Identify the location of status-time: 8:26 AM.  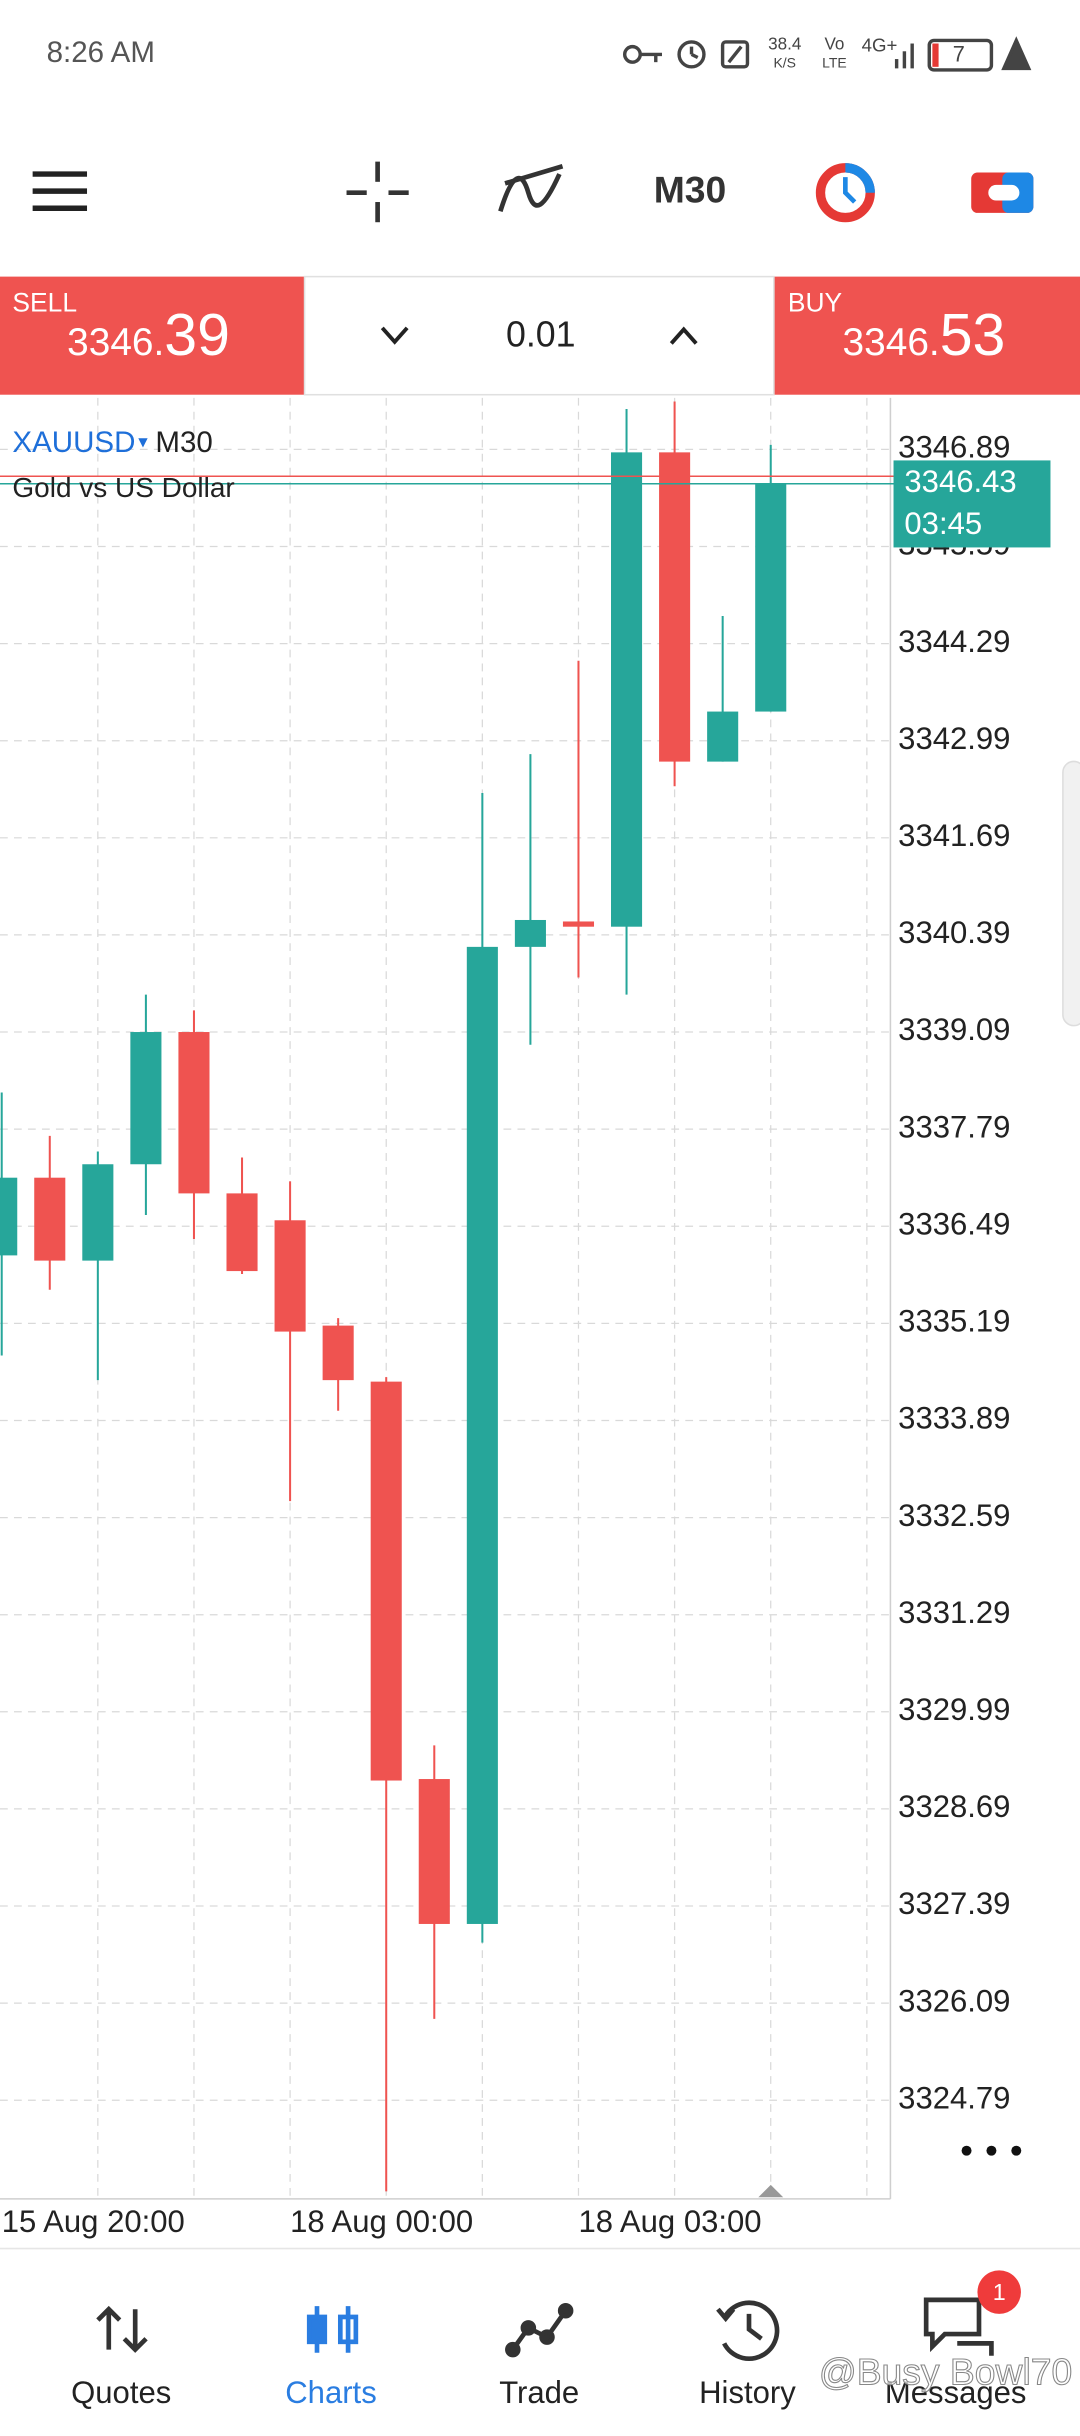
(101, 52).